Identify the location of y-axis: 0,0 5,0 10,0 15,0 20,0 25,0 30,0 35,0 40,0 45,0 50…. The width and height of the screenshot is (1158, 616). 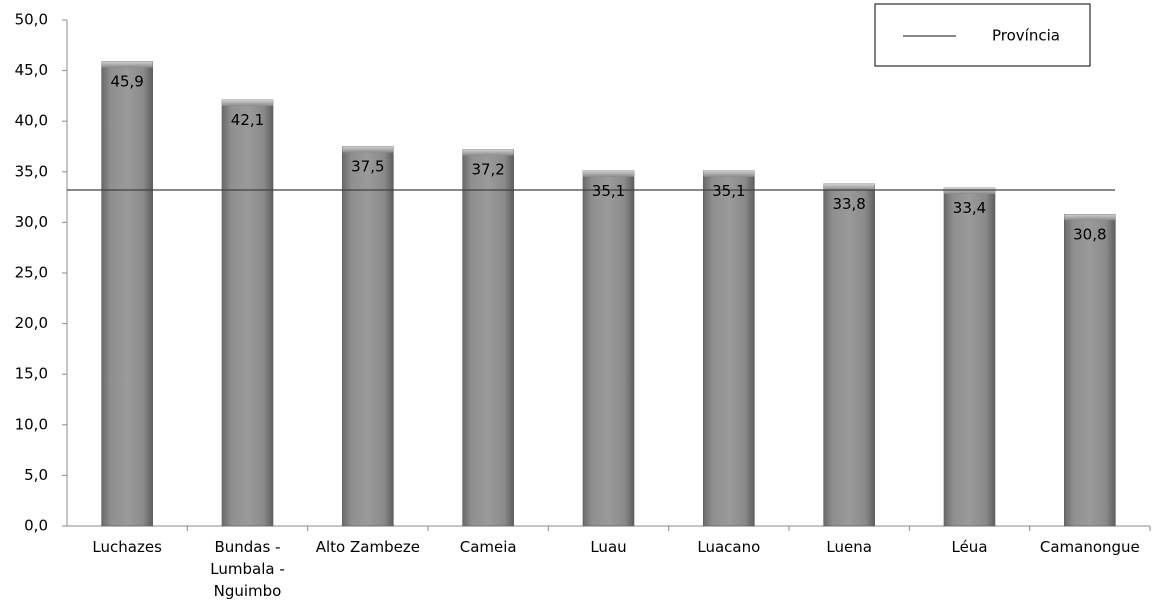
(41, 273).